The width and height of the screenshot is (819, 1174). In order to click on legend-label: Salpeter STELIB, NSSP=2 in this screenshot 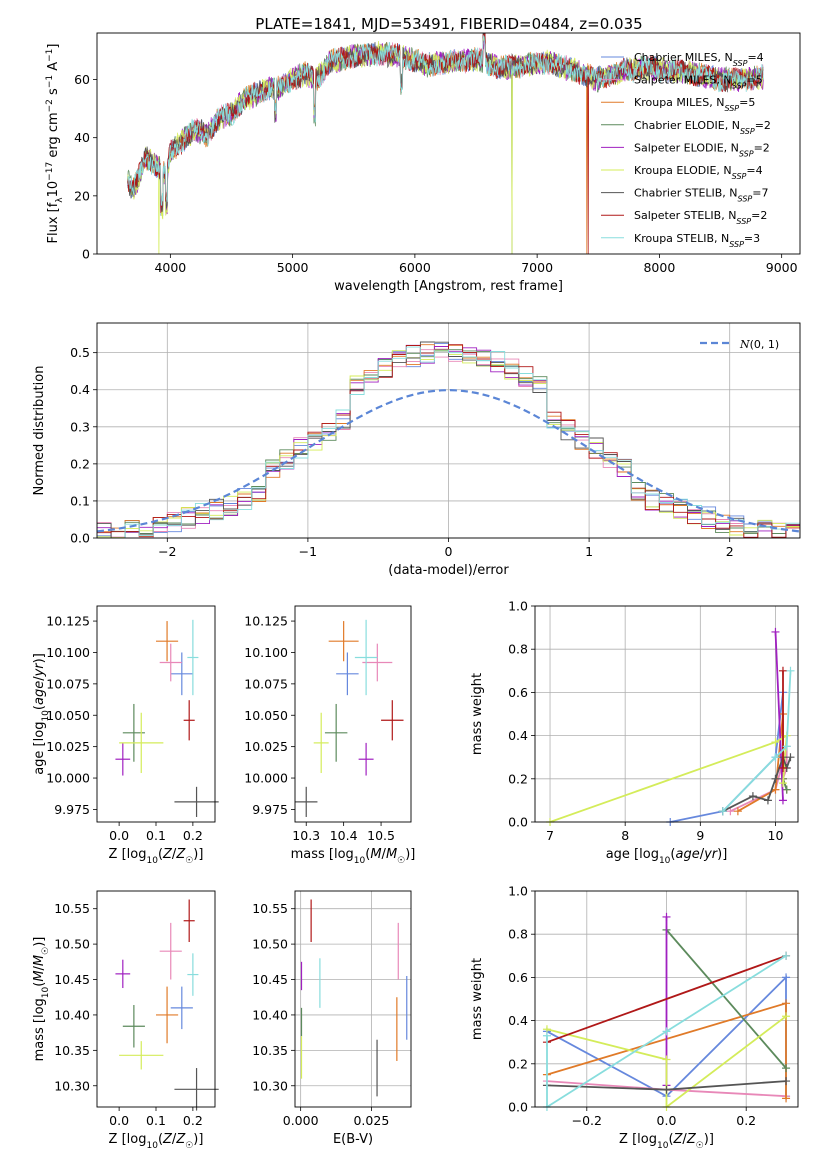, I will do `click(700, 217)`.